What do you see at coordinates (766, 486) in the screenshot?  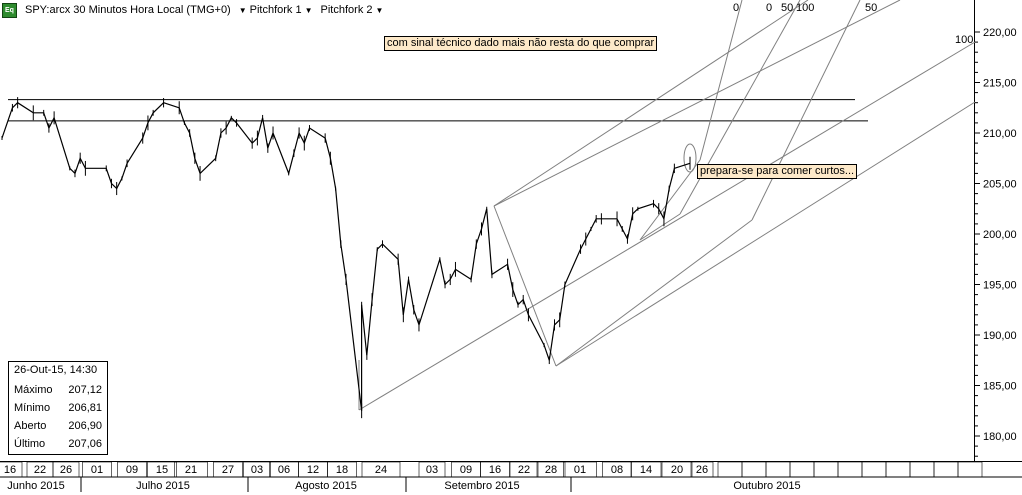 I see `x-month-label: Outubro 2015` at bounding box center [766, 486].